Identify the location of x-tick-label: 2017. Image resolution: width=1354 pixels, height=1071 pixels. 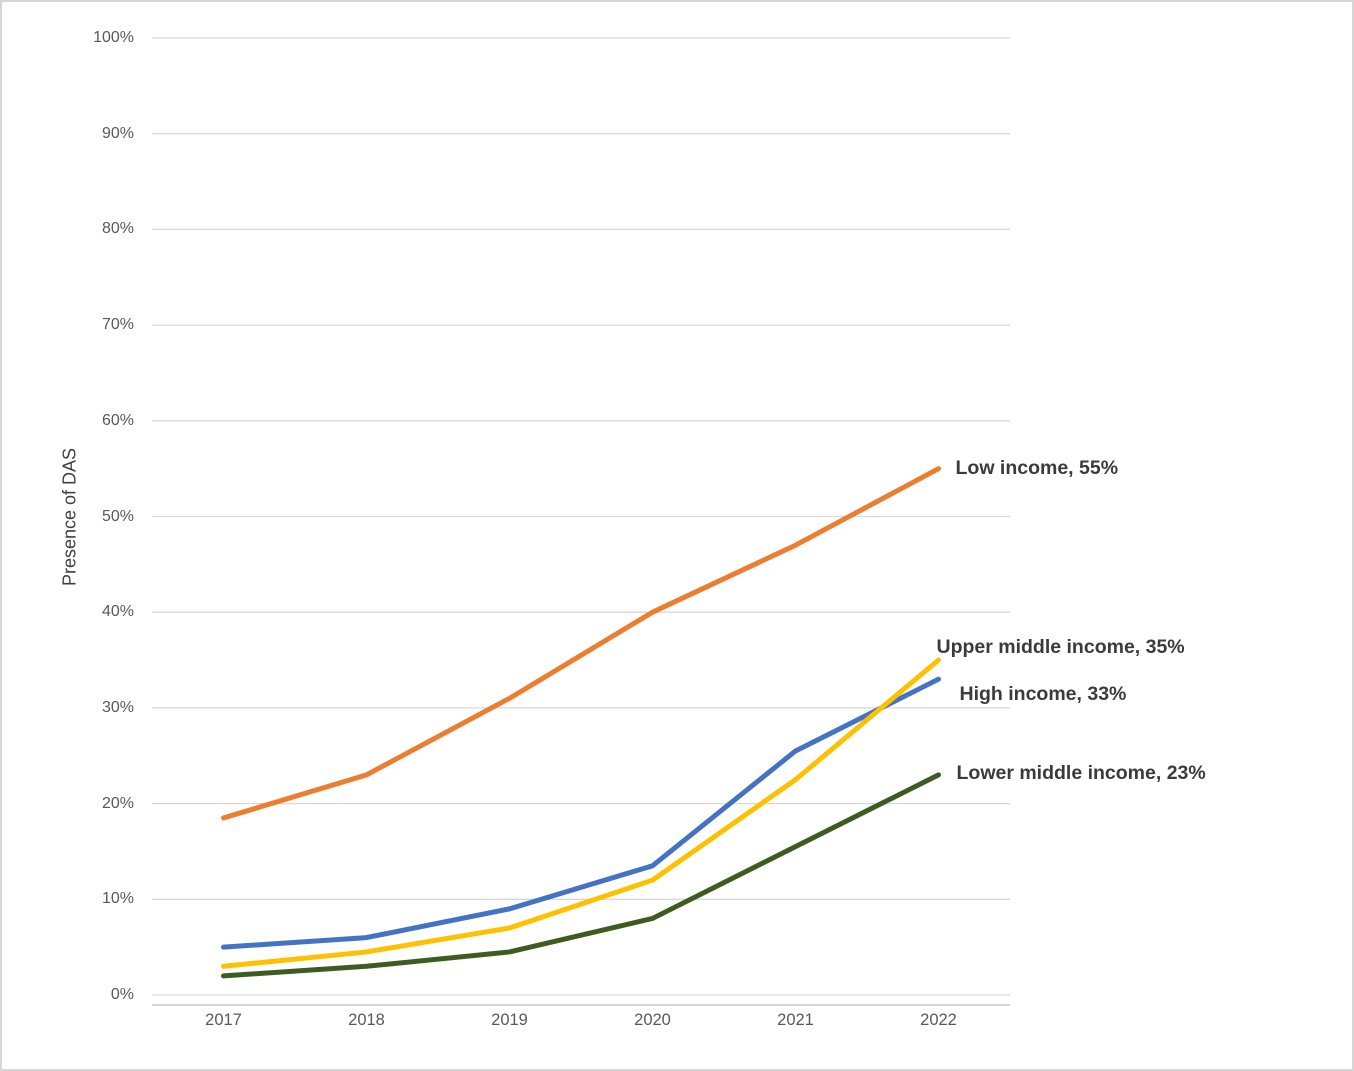
(223, 1020).